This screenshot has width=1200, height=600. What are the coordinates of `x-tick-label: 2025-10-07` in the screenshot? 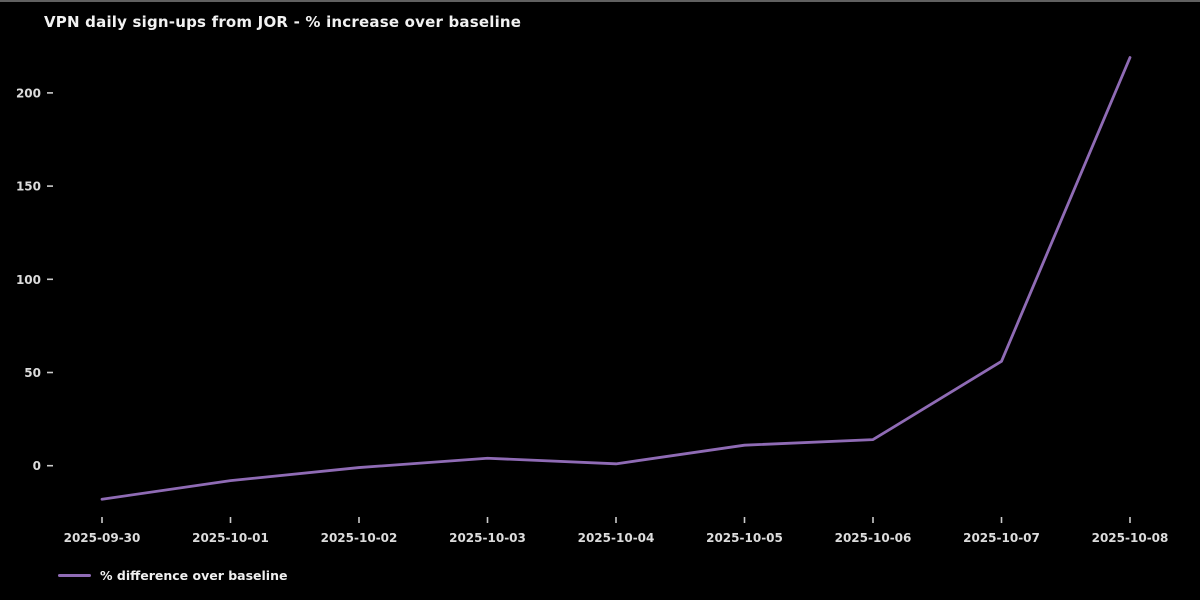 It's located at (1001, 538).